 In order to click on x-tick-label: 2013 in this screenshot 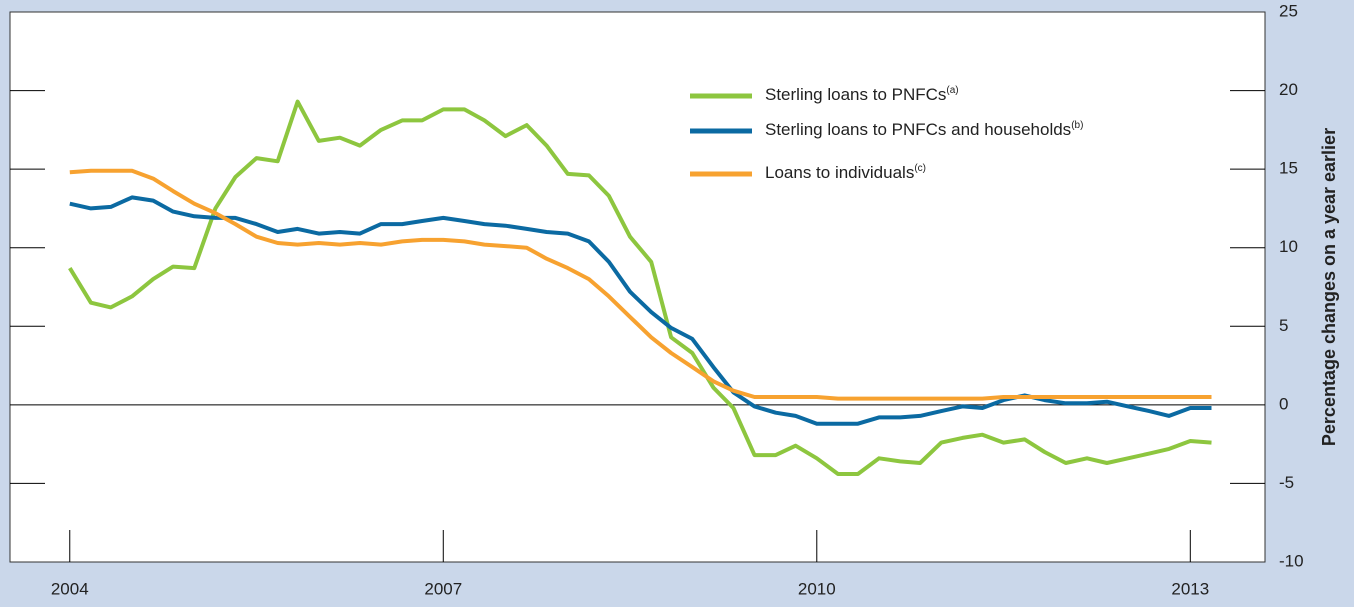, I will do `click(1190, 588)`.